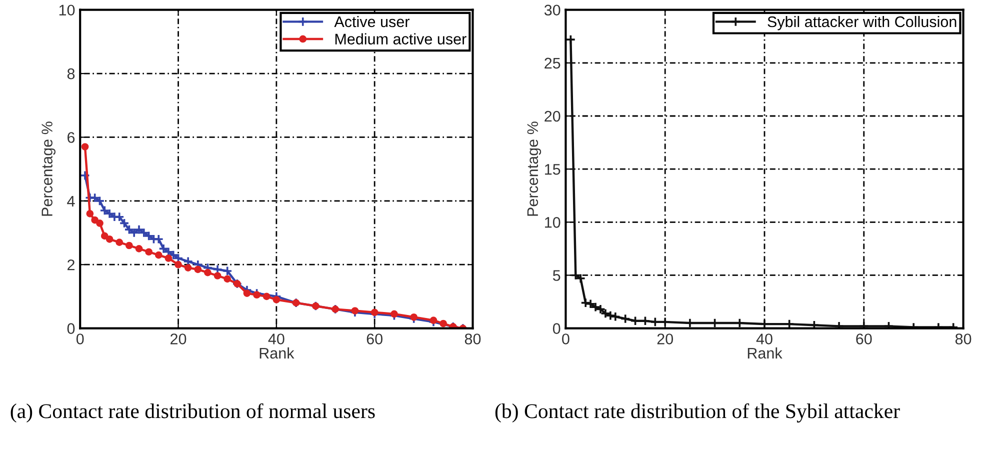 Image resolution: width=989 pixels, height=469 pixels. What do you see at coordinates (862, 23) in the screenshot?
I see `legend-label: Sybil attacker with Collusion` at bounding box center [862, 23].